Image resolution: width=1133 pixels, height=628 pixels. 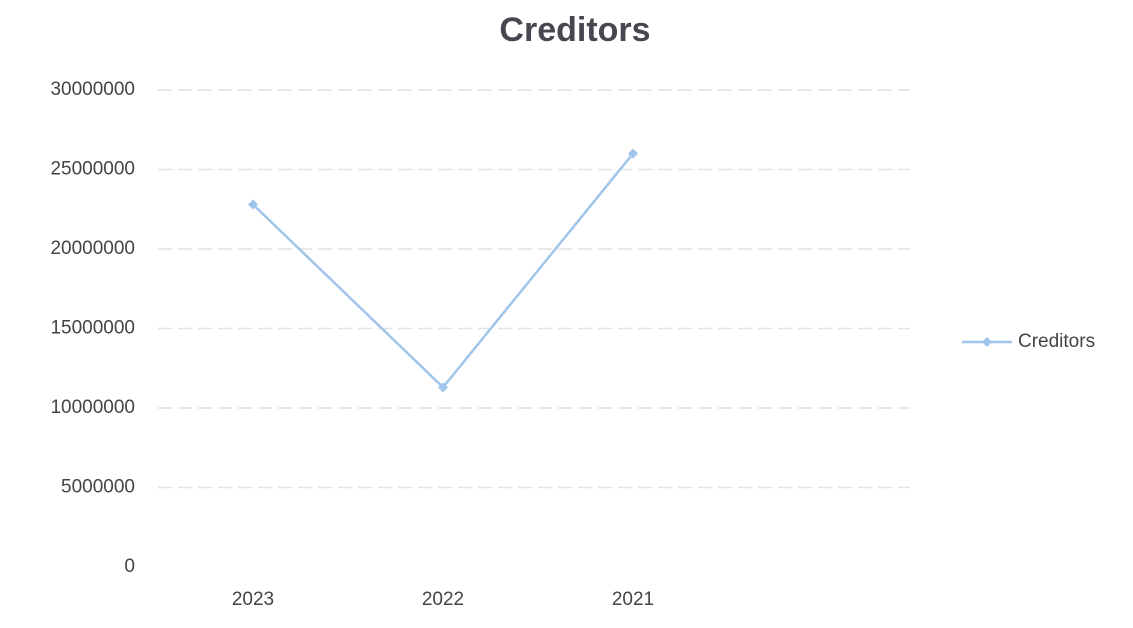 I want to click on x-tick-label: 2023, so click(x=253, y=599).